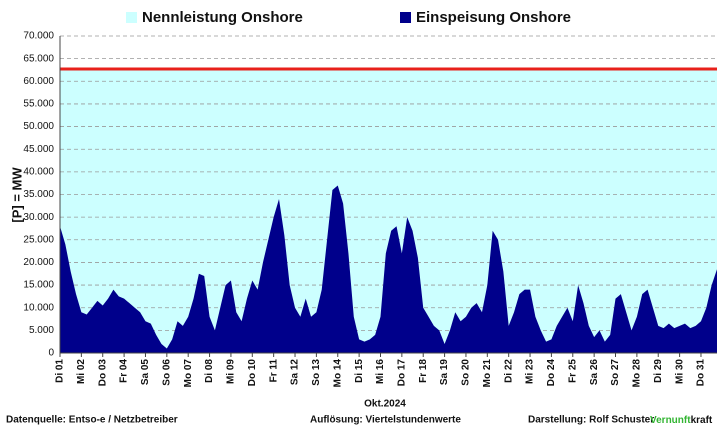 Image resolution: width=723 pixels, height=427 pixels. I want to click on brand-part: Vernunft, so click(670, 420).